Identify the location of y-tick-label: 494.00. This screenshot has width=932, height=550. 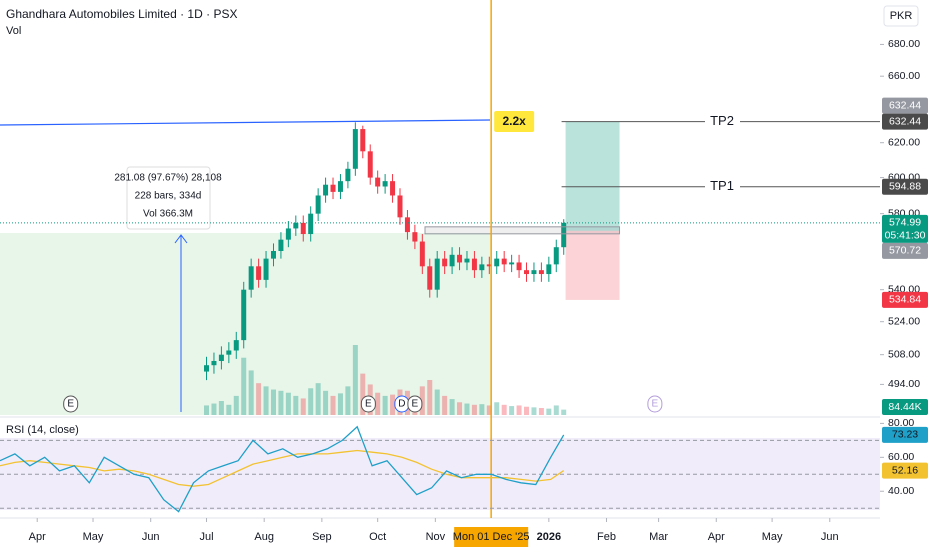
(904, 384).